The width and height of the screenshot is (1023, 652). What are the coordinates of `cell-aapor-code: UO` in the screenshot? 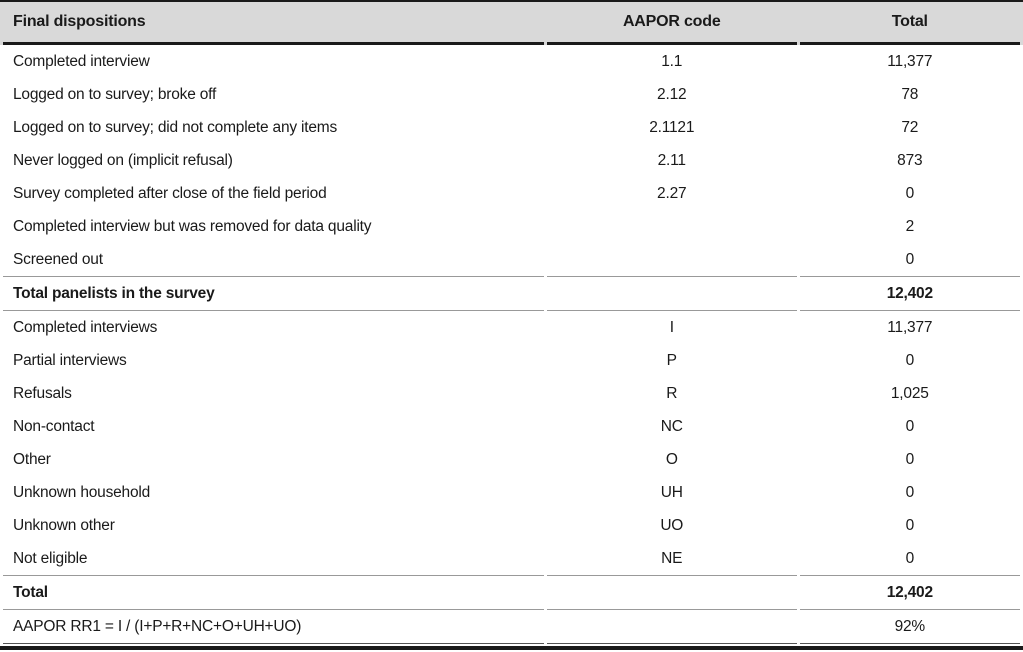 It's located at (672, 525).